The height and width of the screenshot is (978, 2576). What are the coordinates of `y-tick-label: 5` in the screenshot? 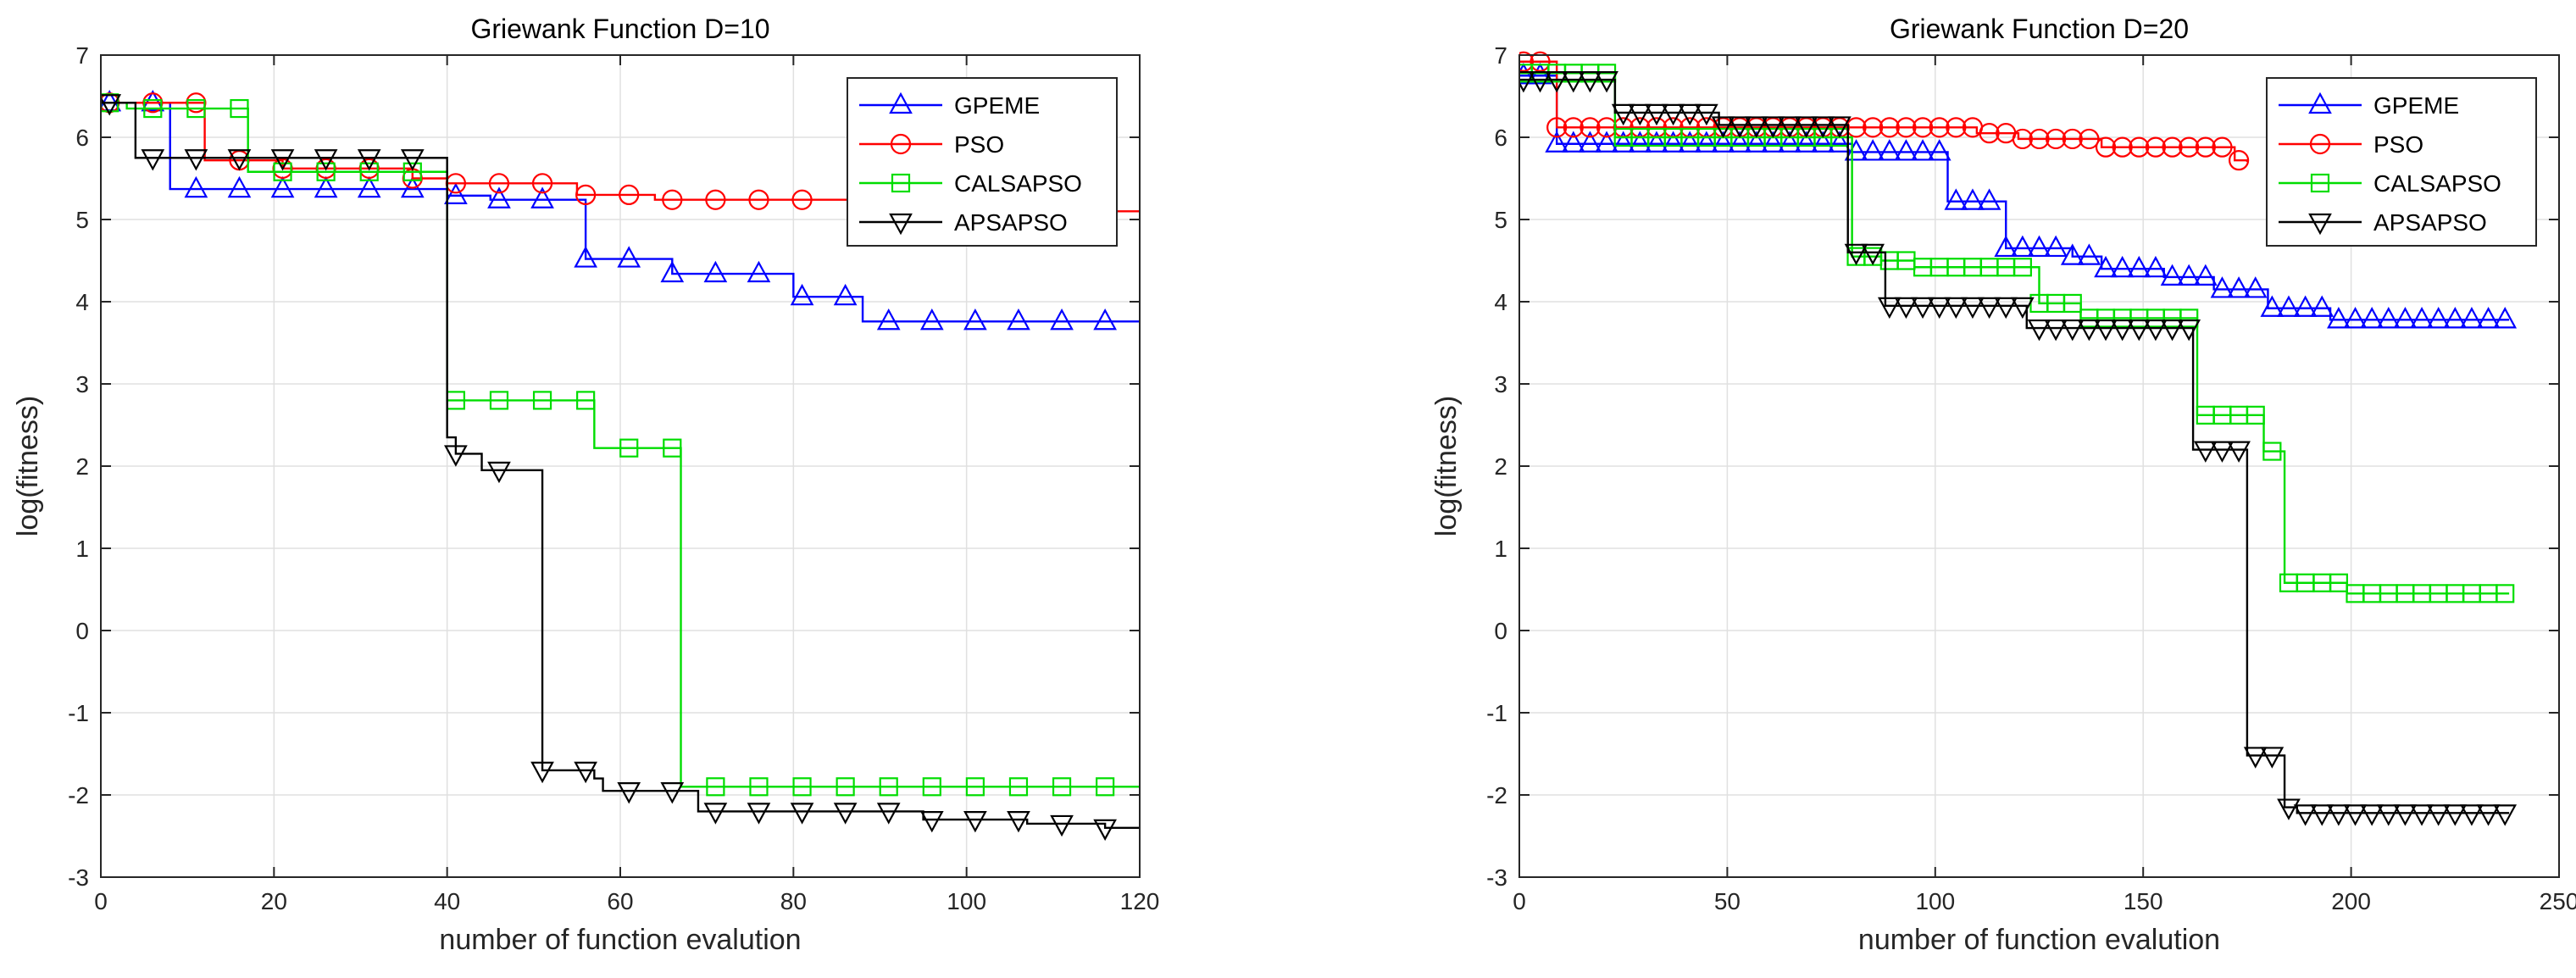 It's located at (1500, 220).